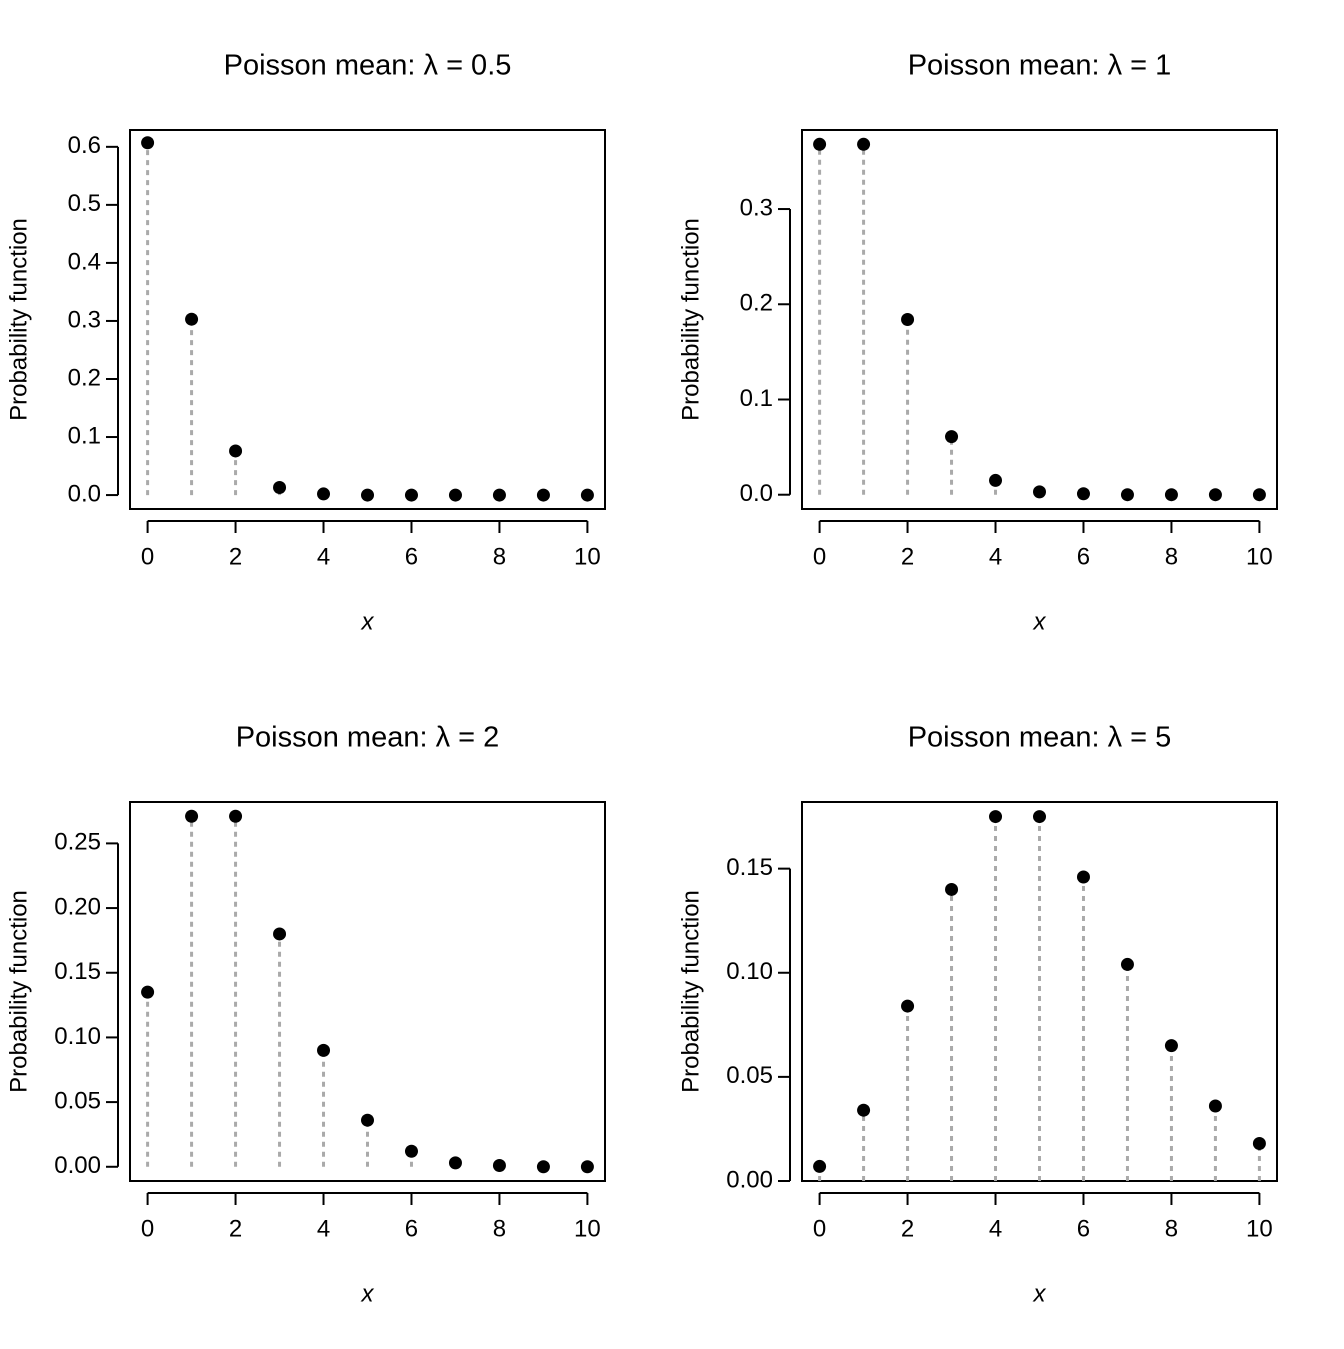 This screenshot has height=1349, width=1344. I want to click on y-tick-label: 0.20, so click(77, 906).